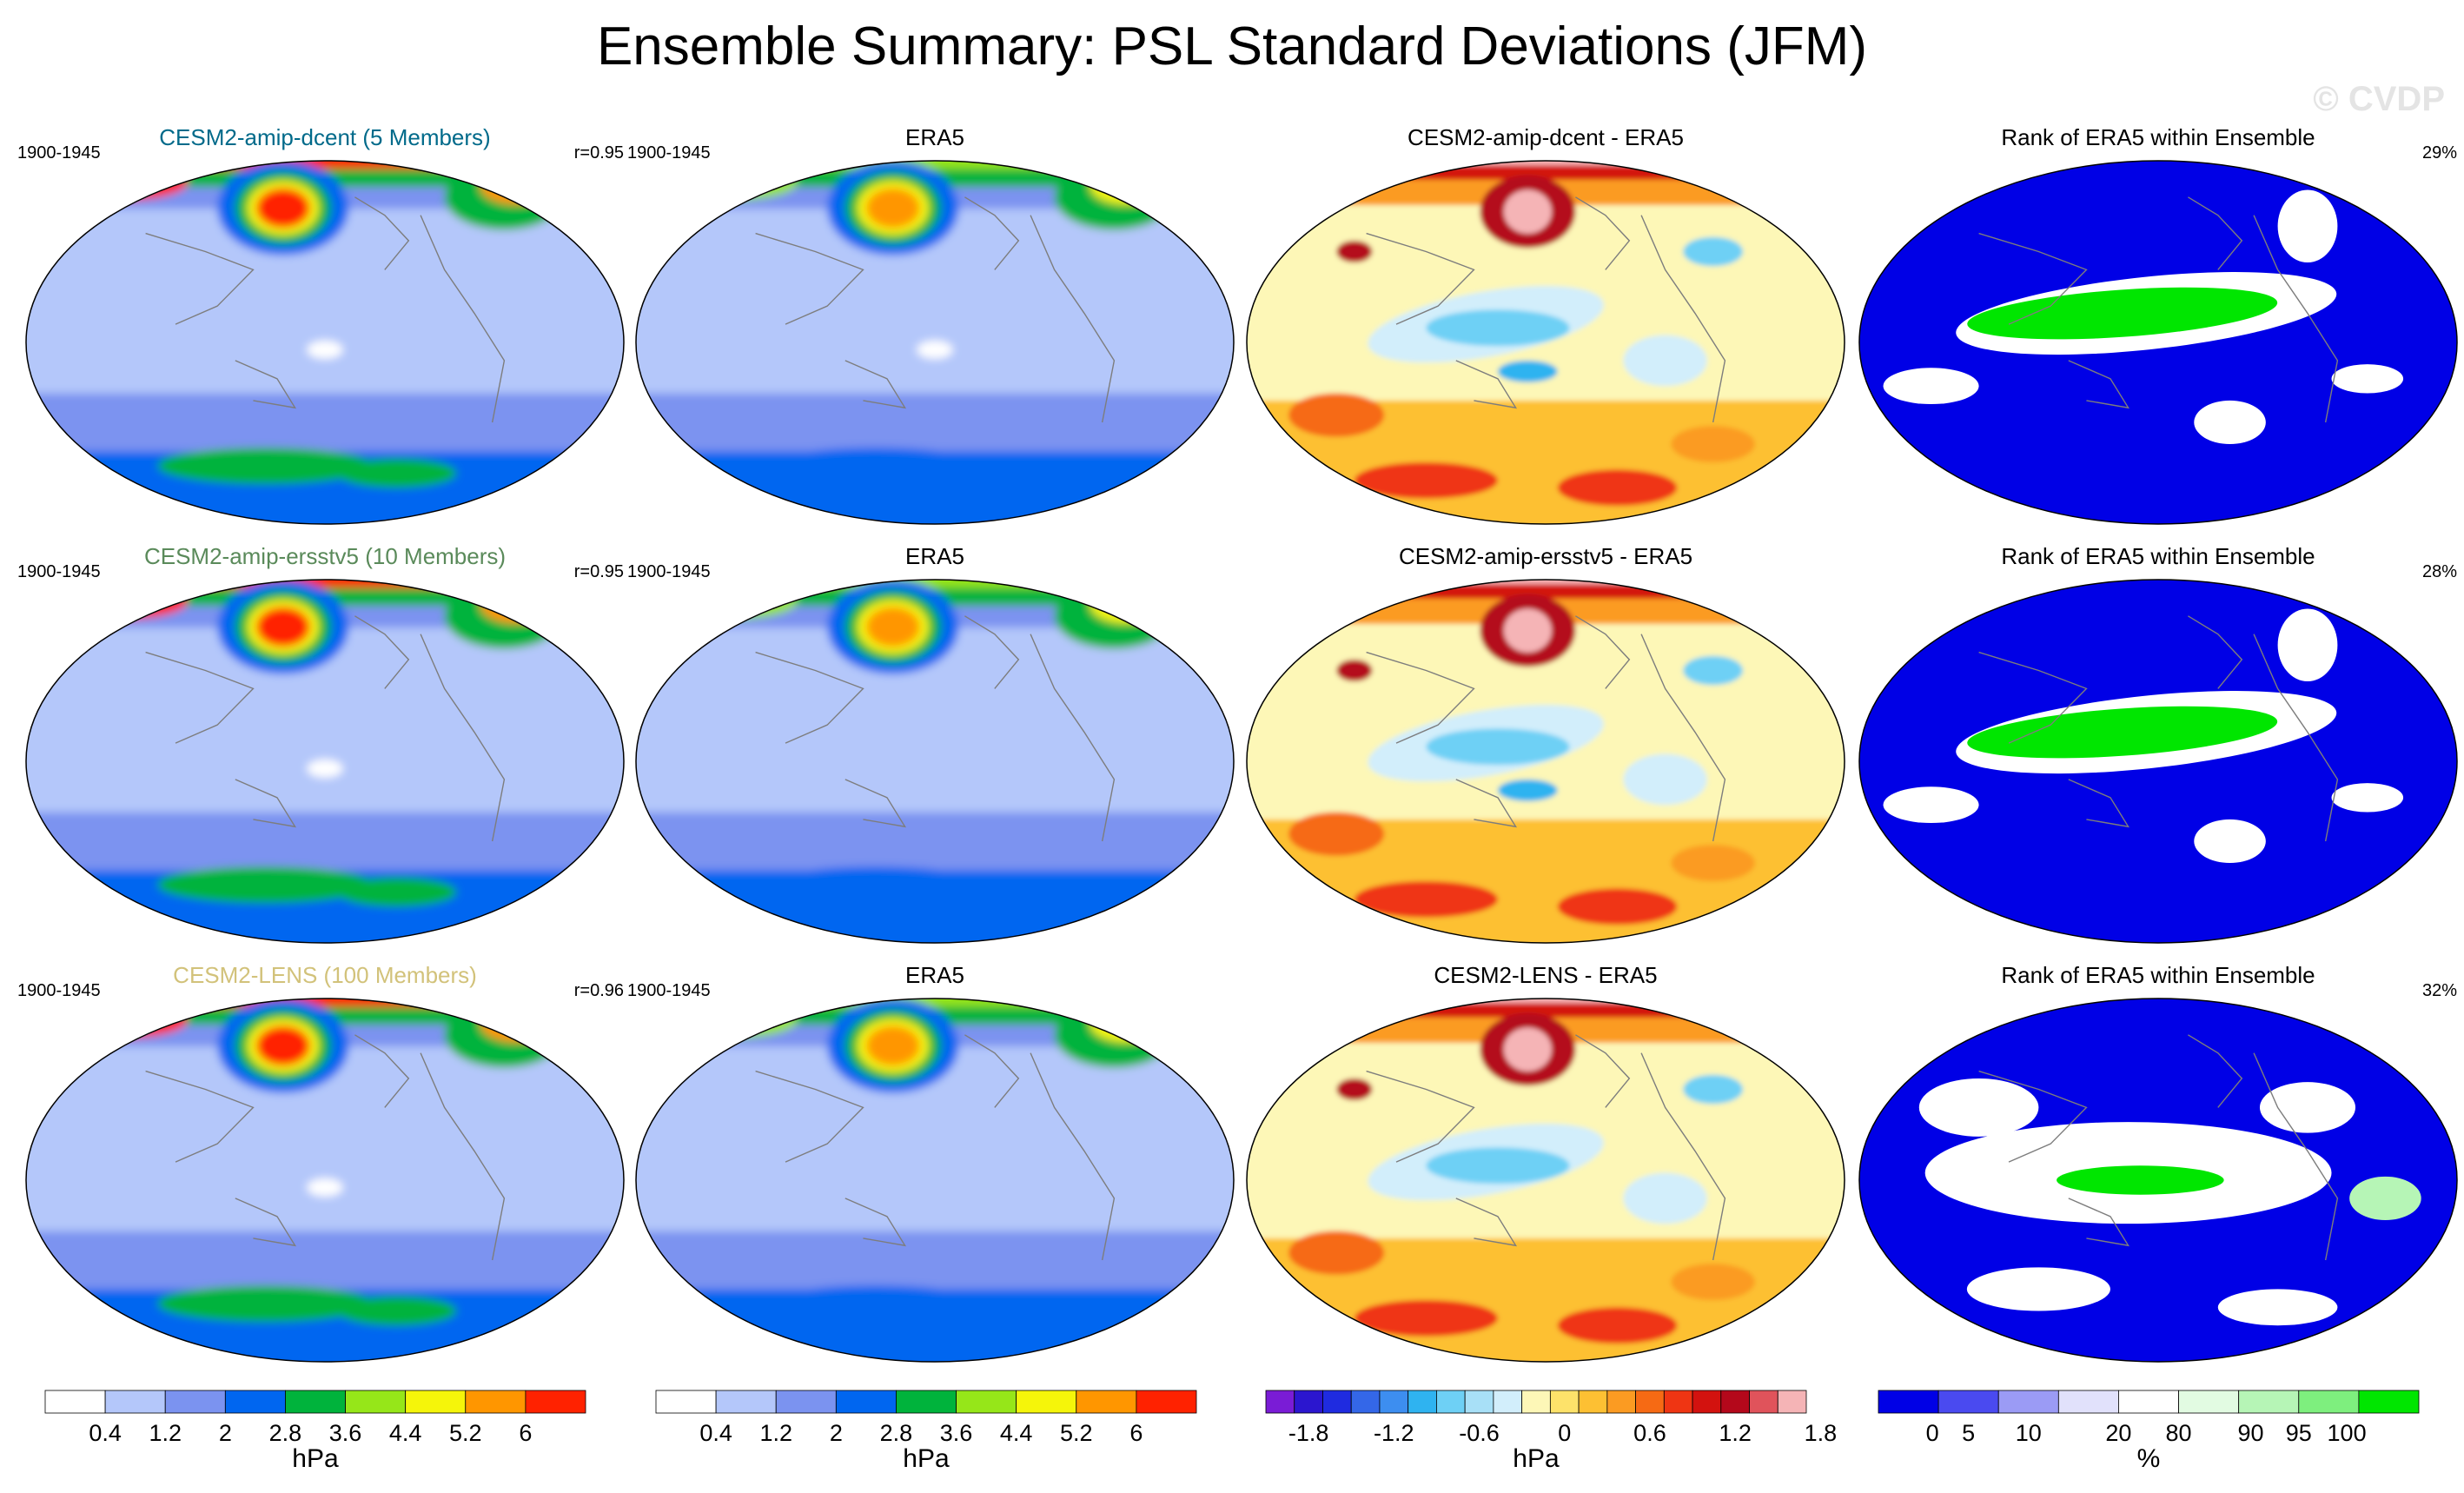  Describe the element at coordinates (2158, 761) in the screenshot. I see `map-rank-row2` at that location.